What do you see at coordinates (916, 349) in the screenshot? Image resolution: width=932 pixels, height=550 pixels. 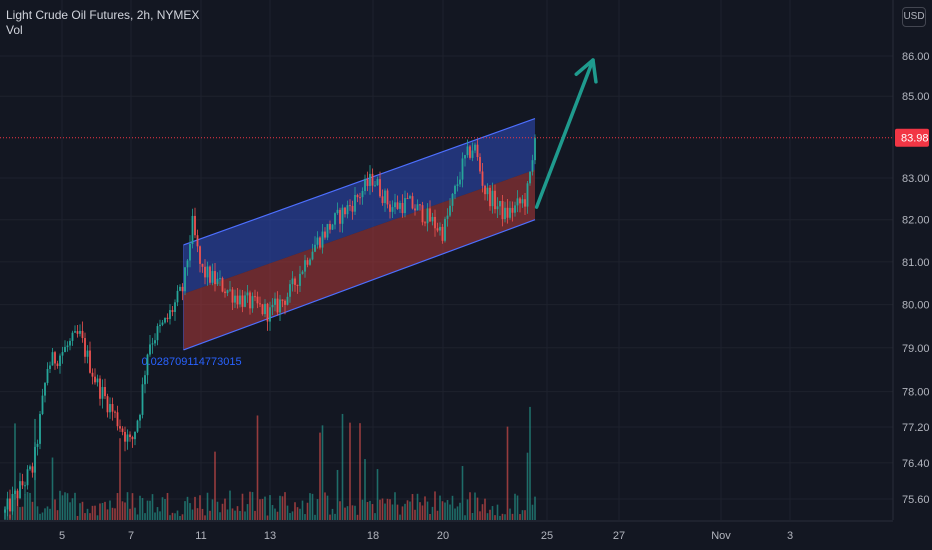 I see `y-tick-label: 79.00` at bounding box center [916, 349].